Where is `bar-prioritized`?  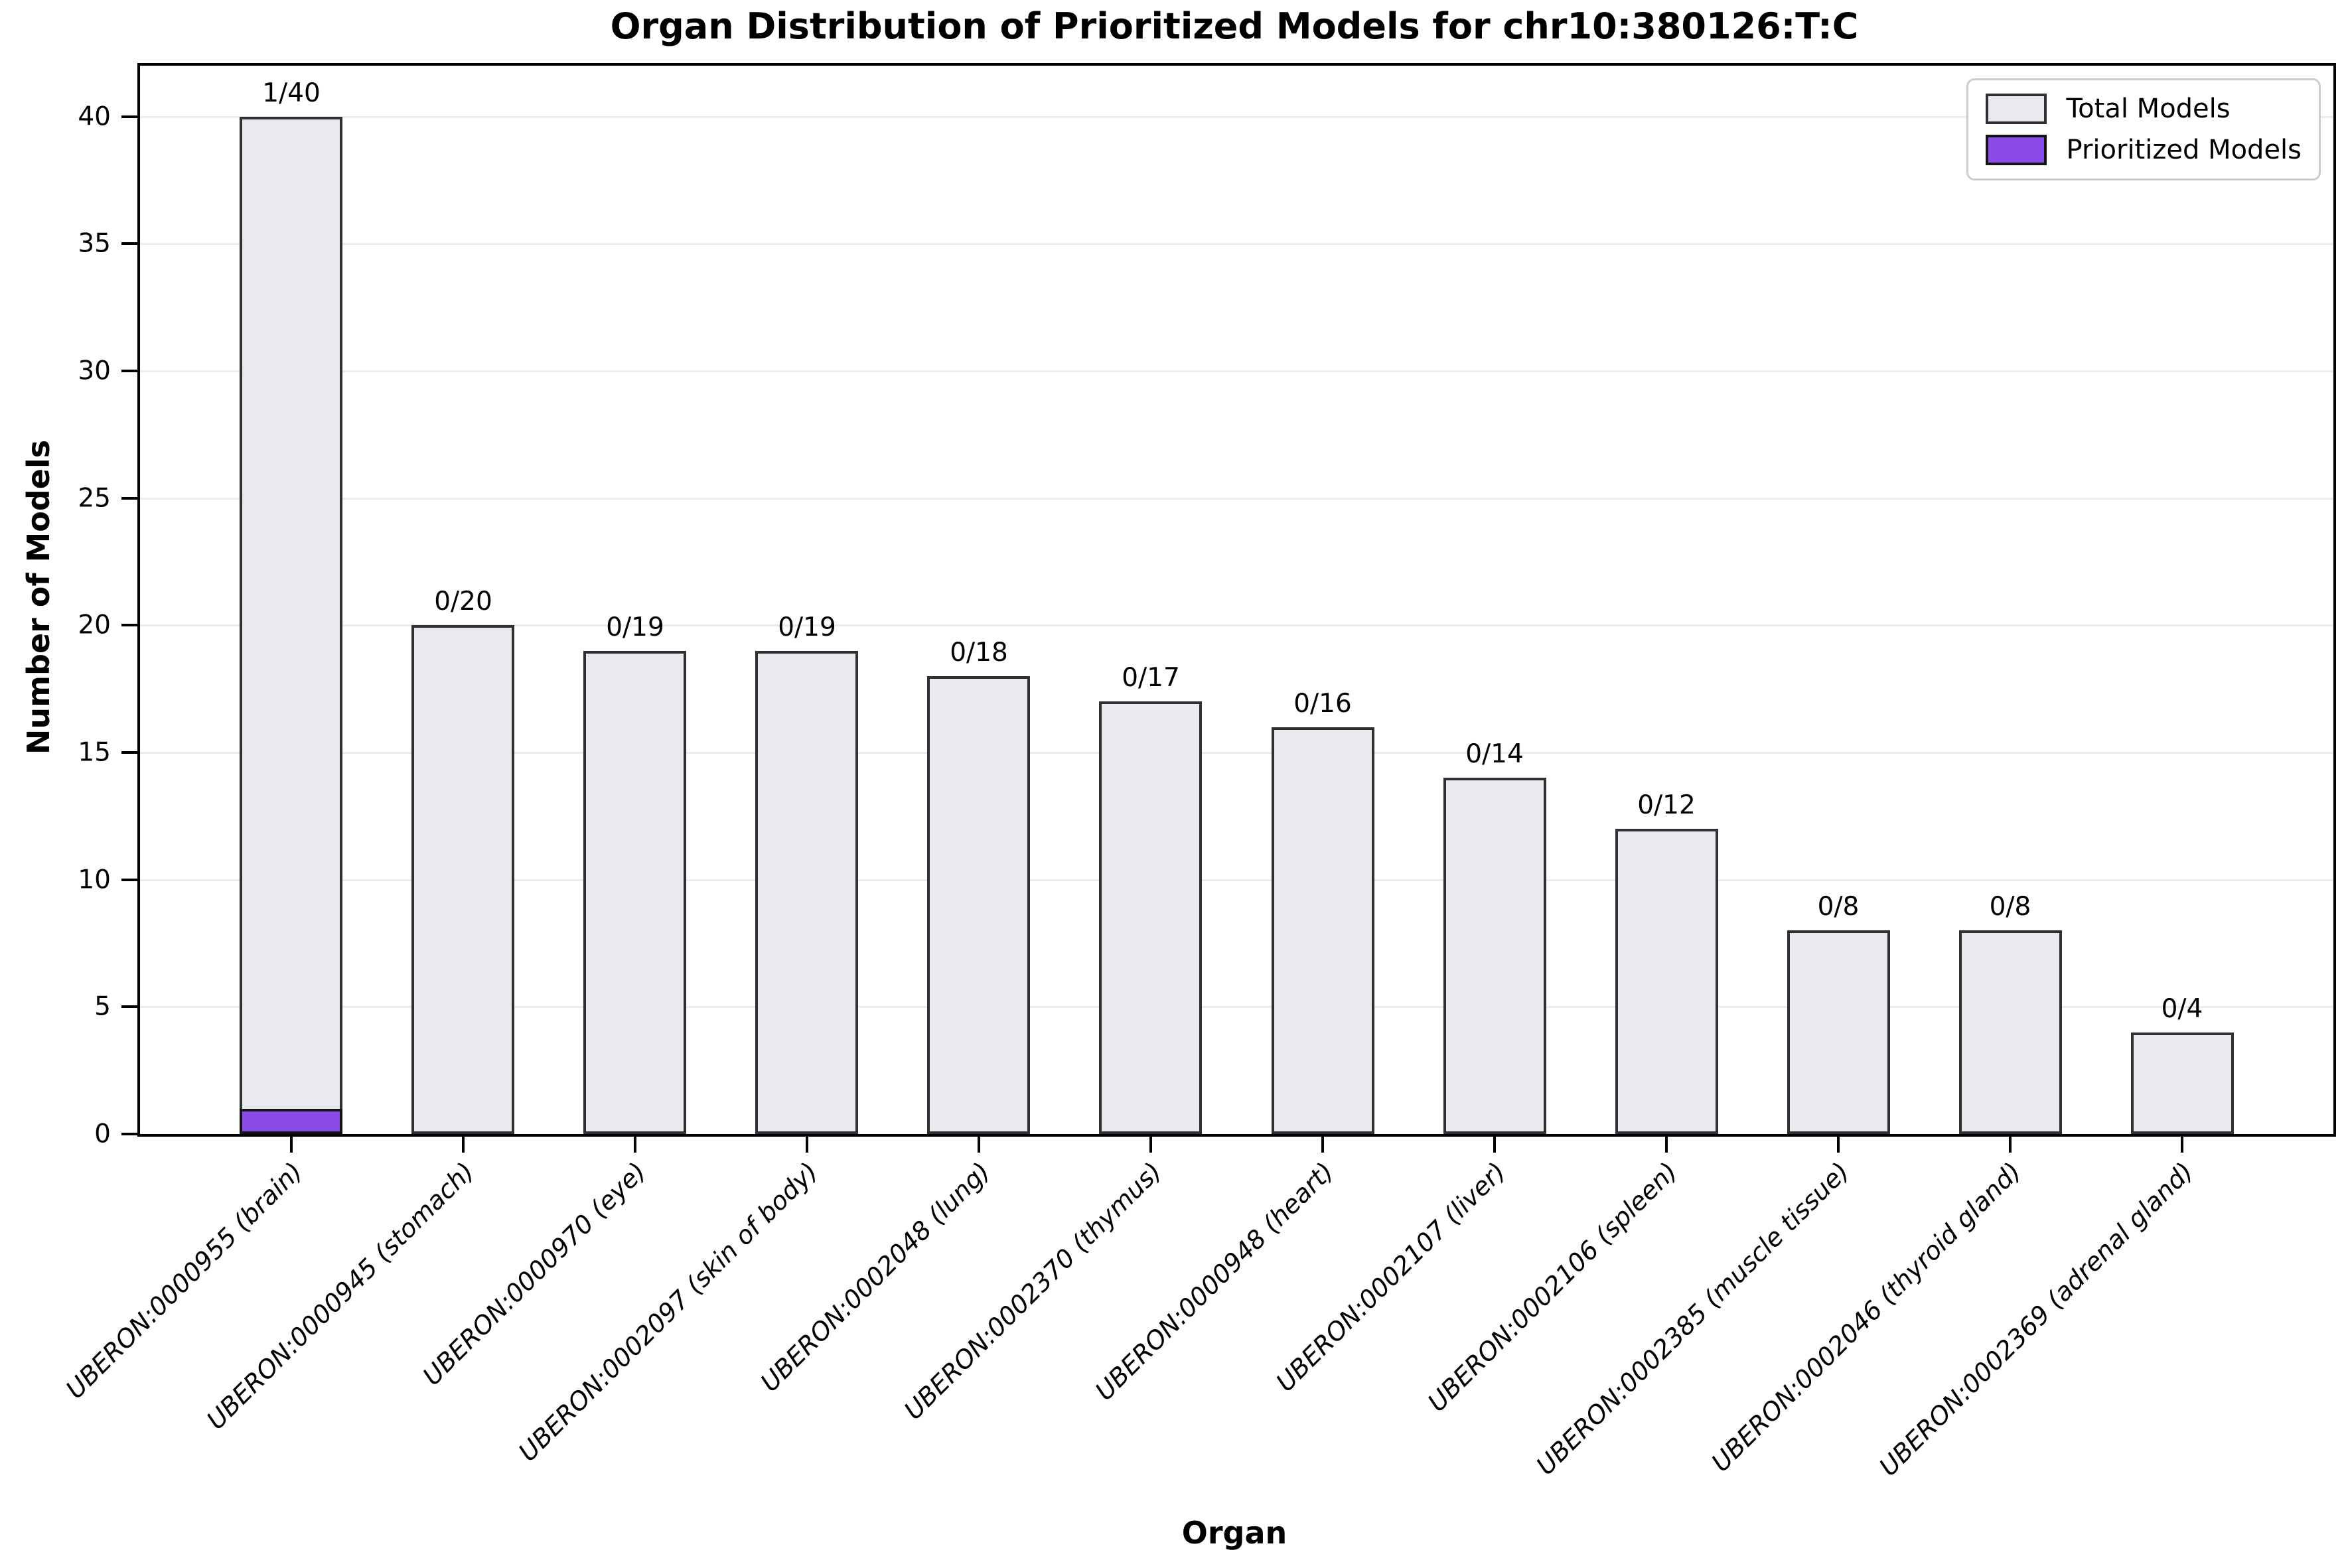
bar-prioritized is located at coordinates (291, 1121).